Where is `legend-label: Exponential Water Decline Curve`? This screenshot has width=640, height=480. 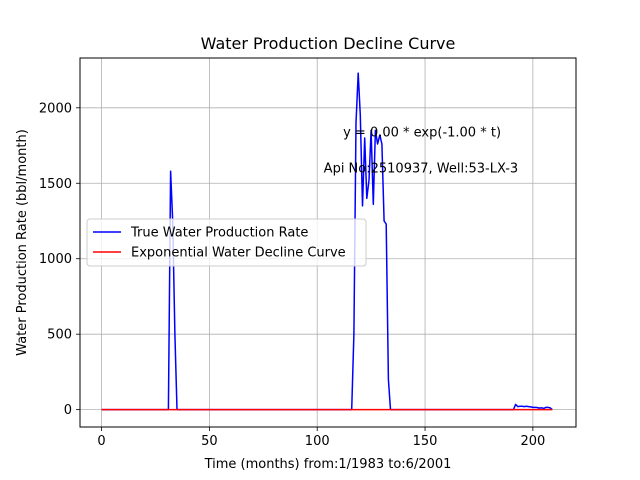 legend-label: Exponential Water Decline Curve is located at coordinates (238, 253).